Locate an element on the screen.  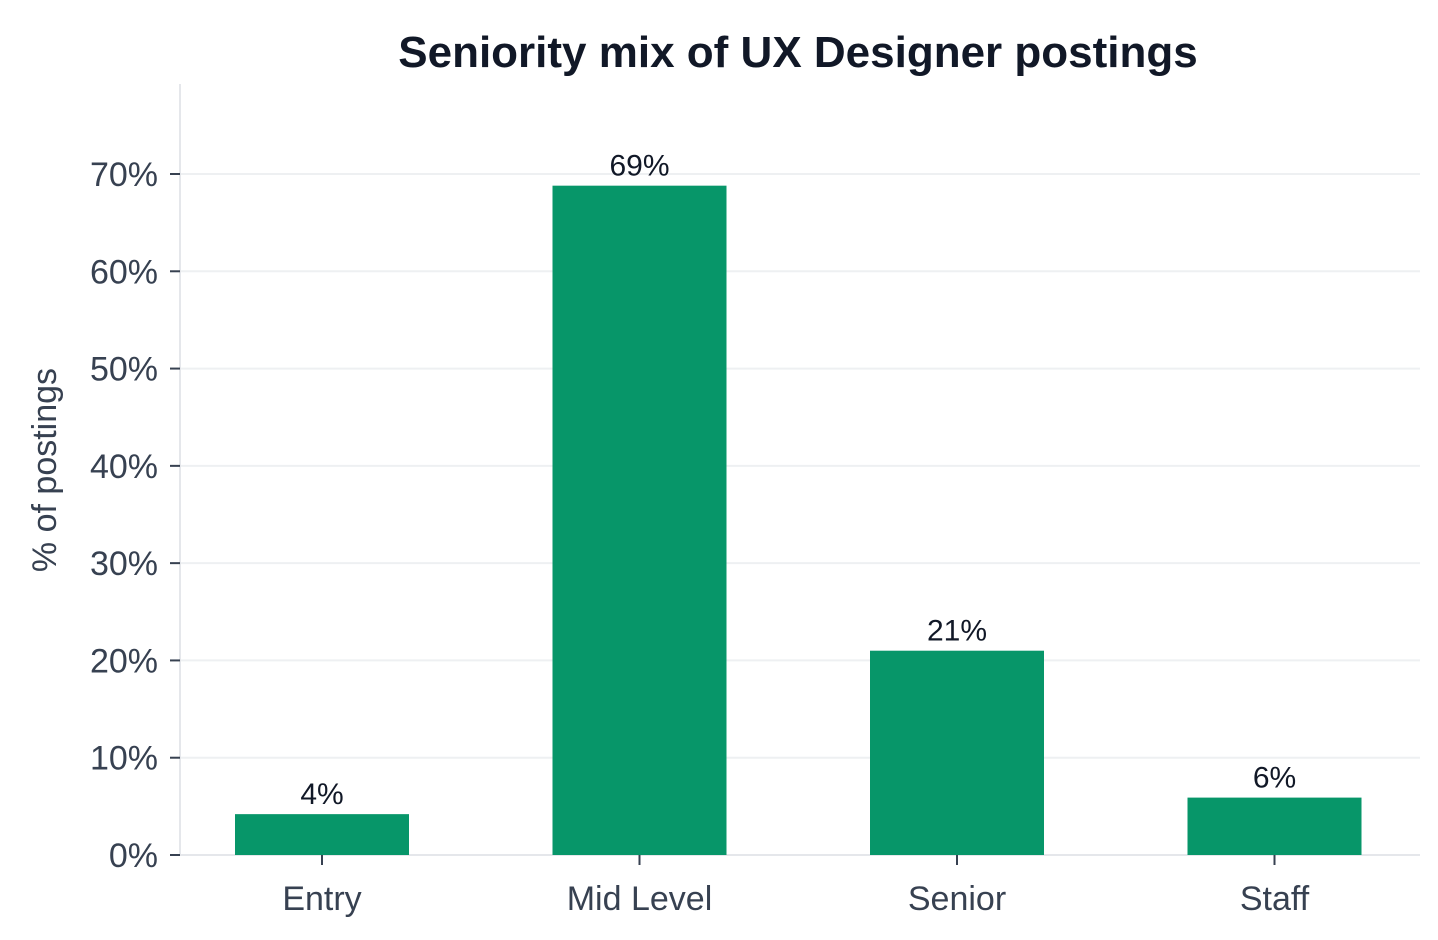
y-axis-title: % of postings is located at coordinates (45, 470).